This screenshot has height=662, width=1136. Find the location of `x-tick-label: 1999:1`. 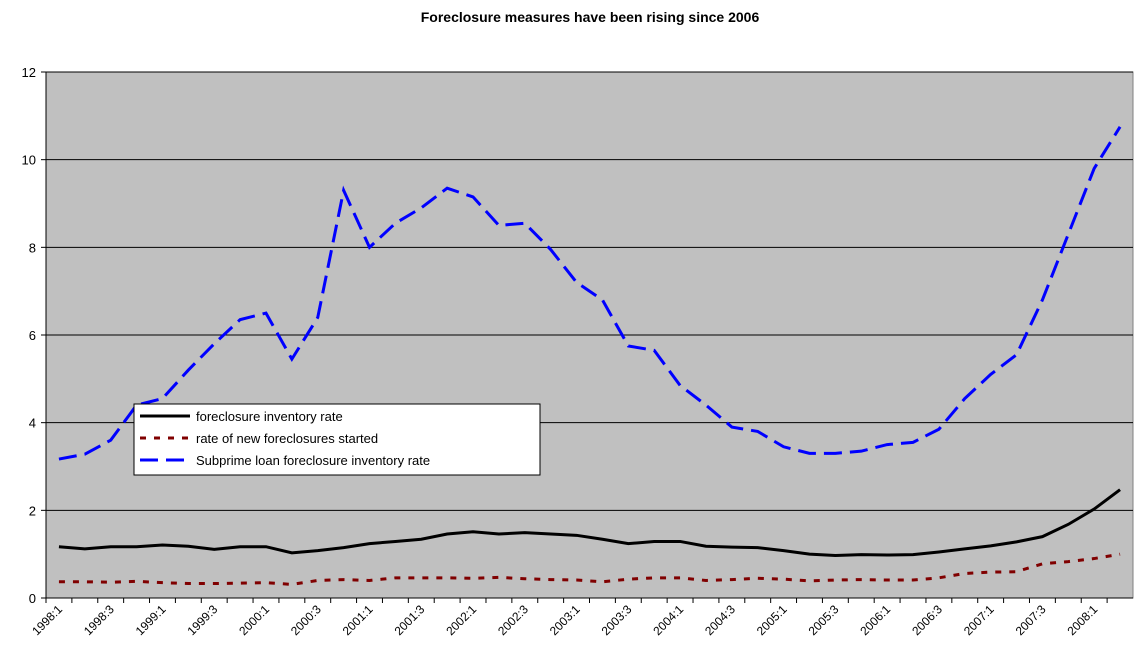

x-tick-label: 1999:1 is located at coordinates (151, 620).